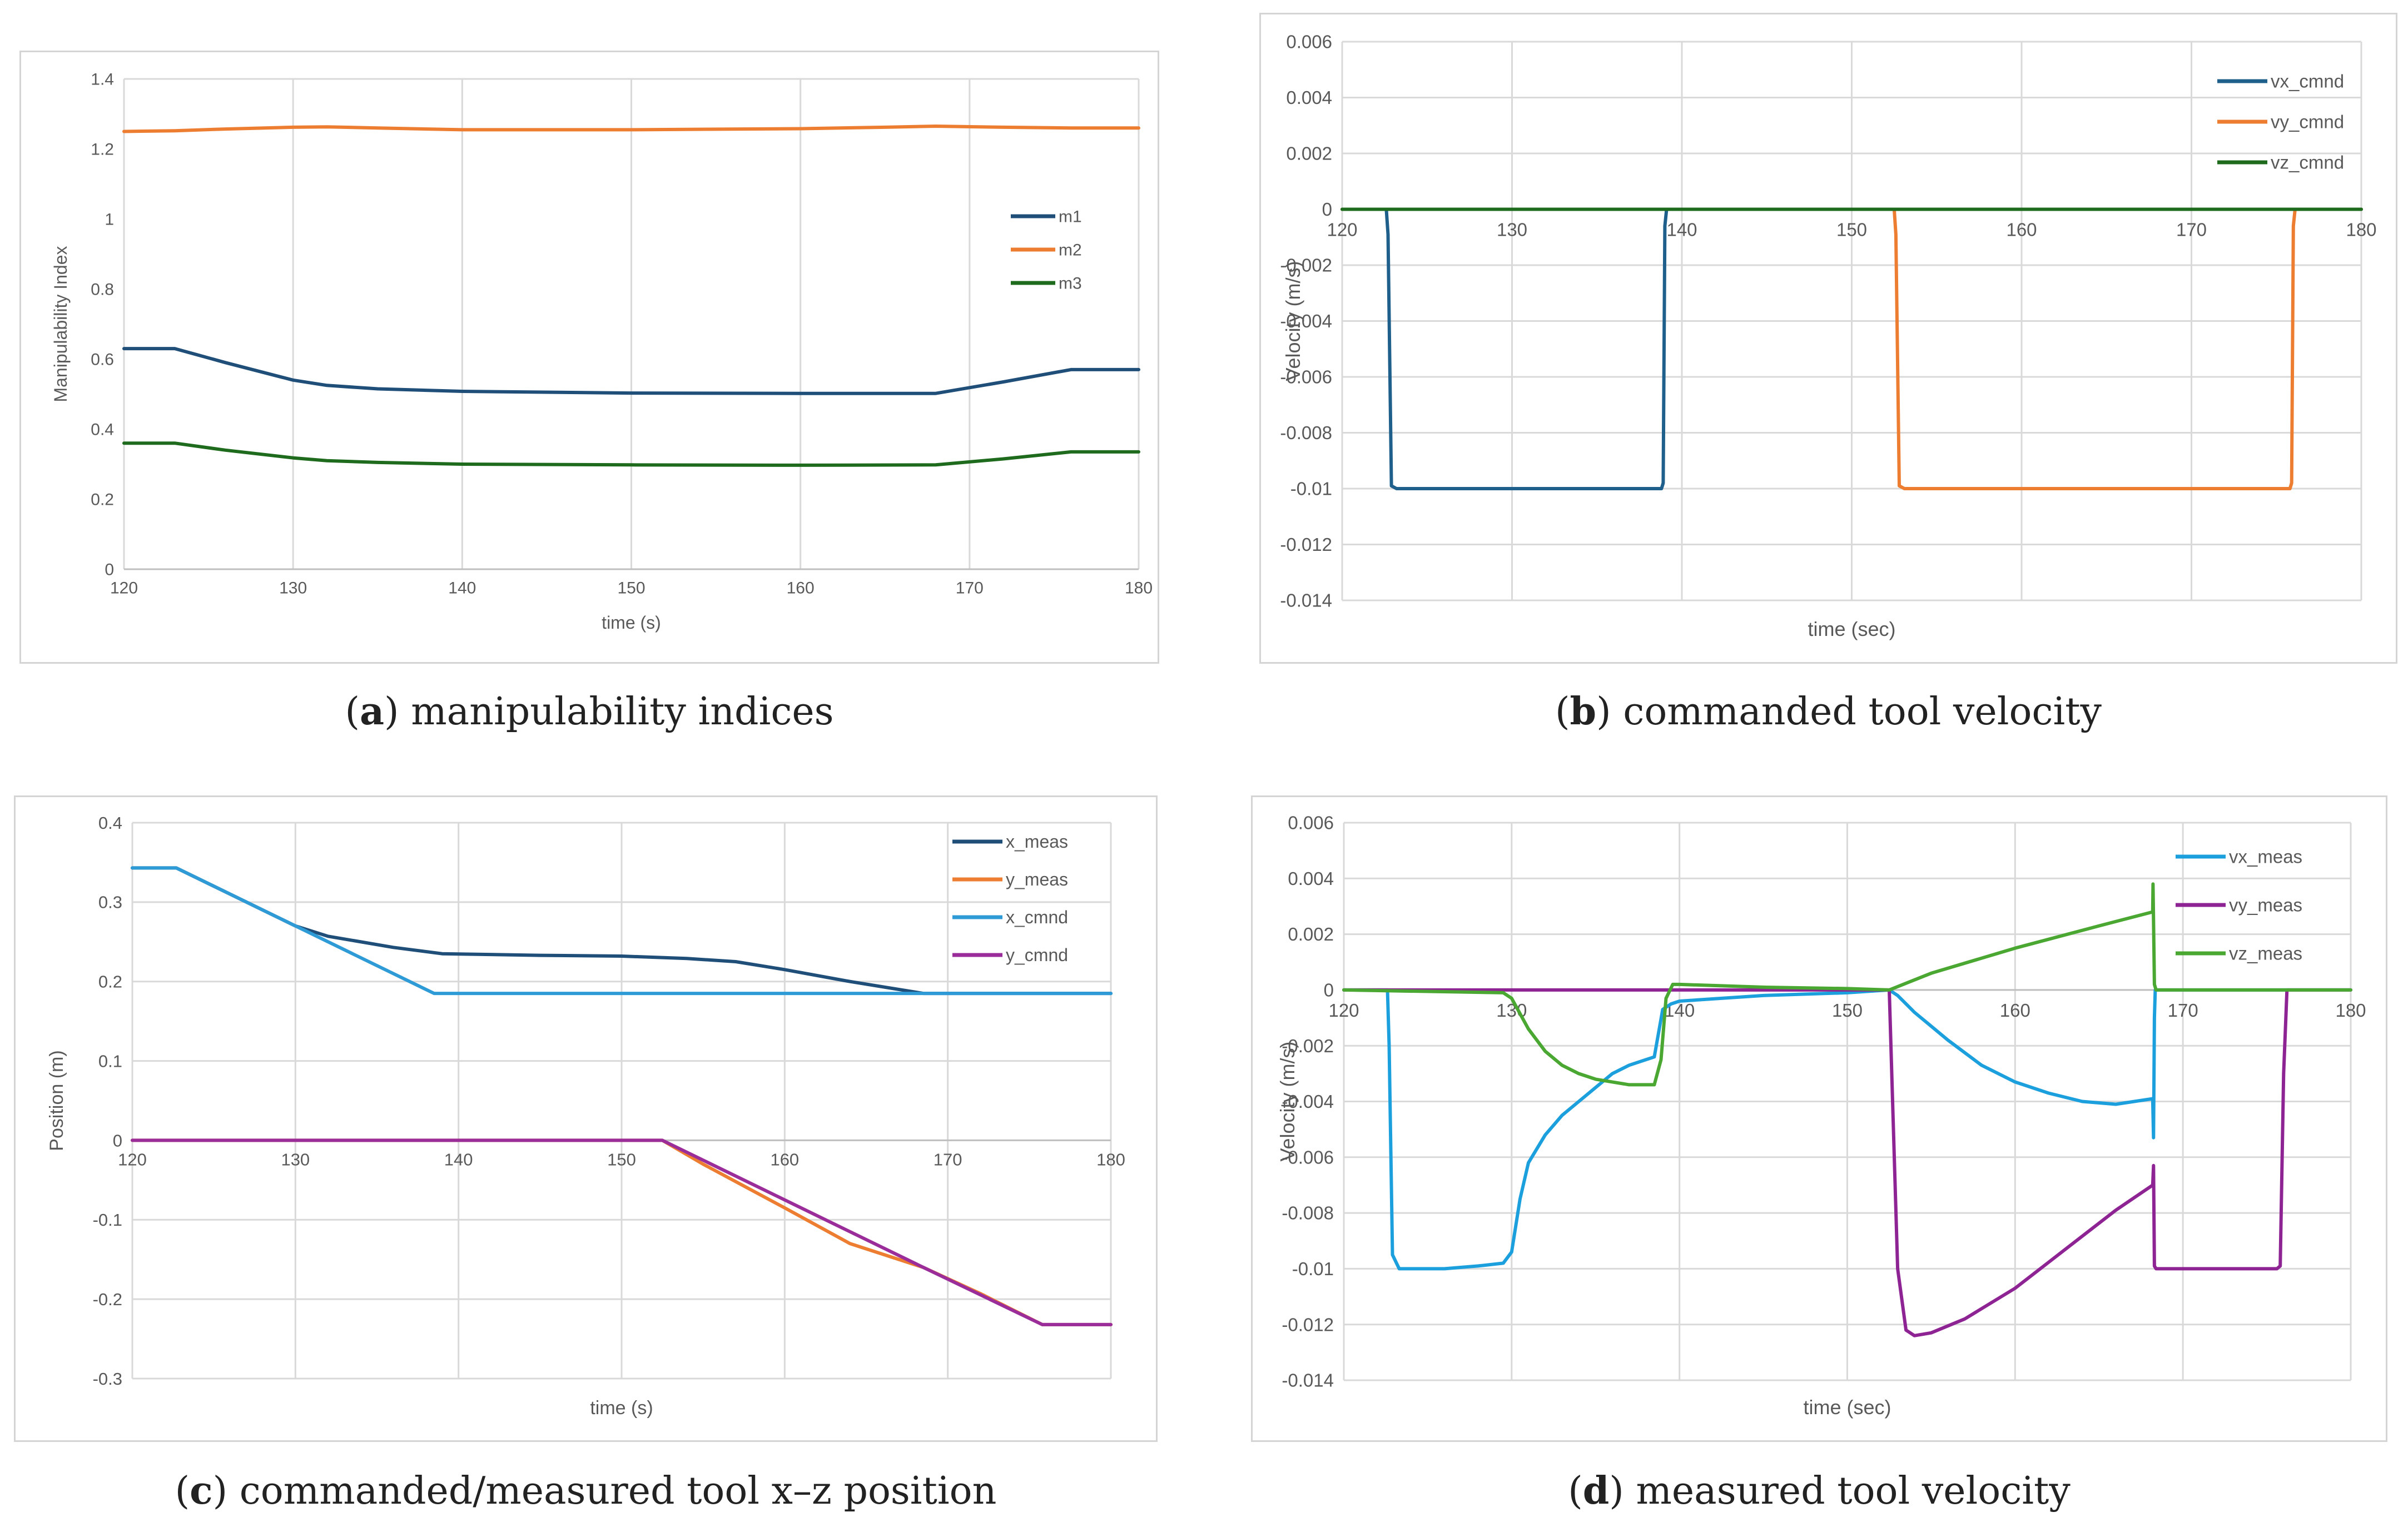 This screenshot has height=1527, width=2408. What do you see at coordinates (1847, 1162) in the screenshot?
I see `series-line-vy_meas` at bounding box center [1847, 1162].